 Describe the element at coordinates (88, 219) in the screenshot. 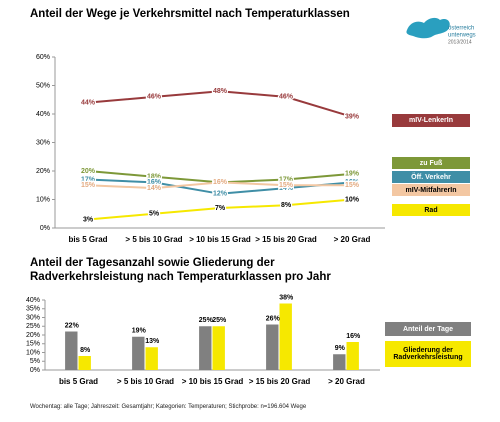

I see `data-label: 3%` at that location.